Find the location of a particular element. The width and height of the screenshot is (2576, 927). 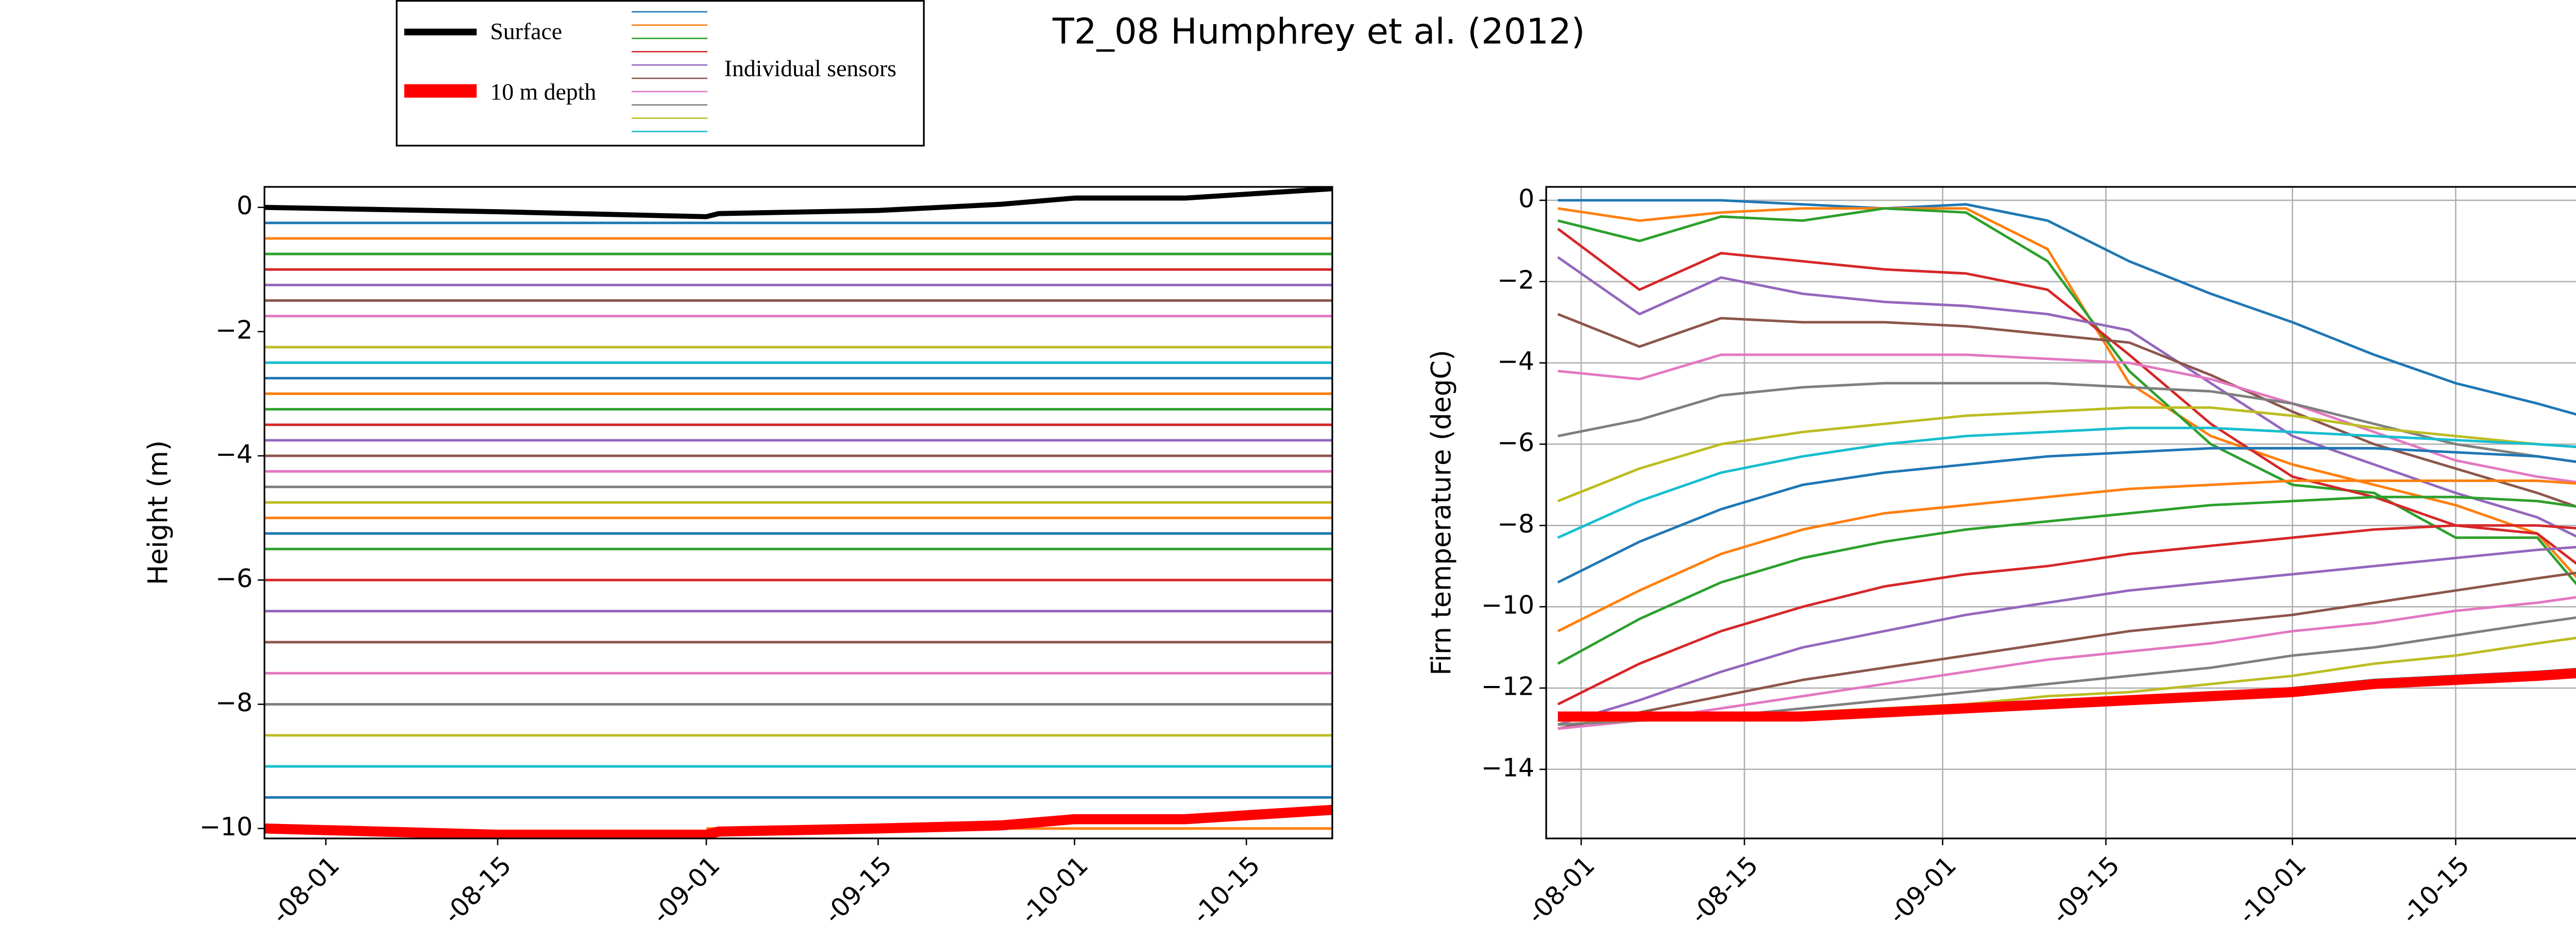

legend-label: Surface is located at coordinates (526, 31).